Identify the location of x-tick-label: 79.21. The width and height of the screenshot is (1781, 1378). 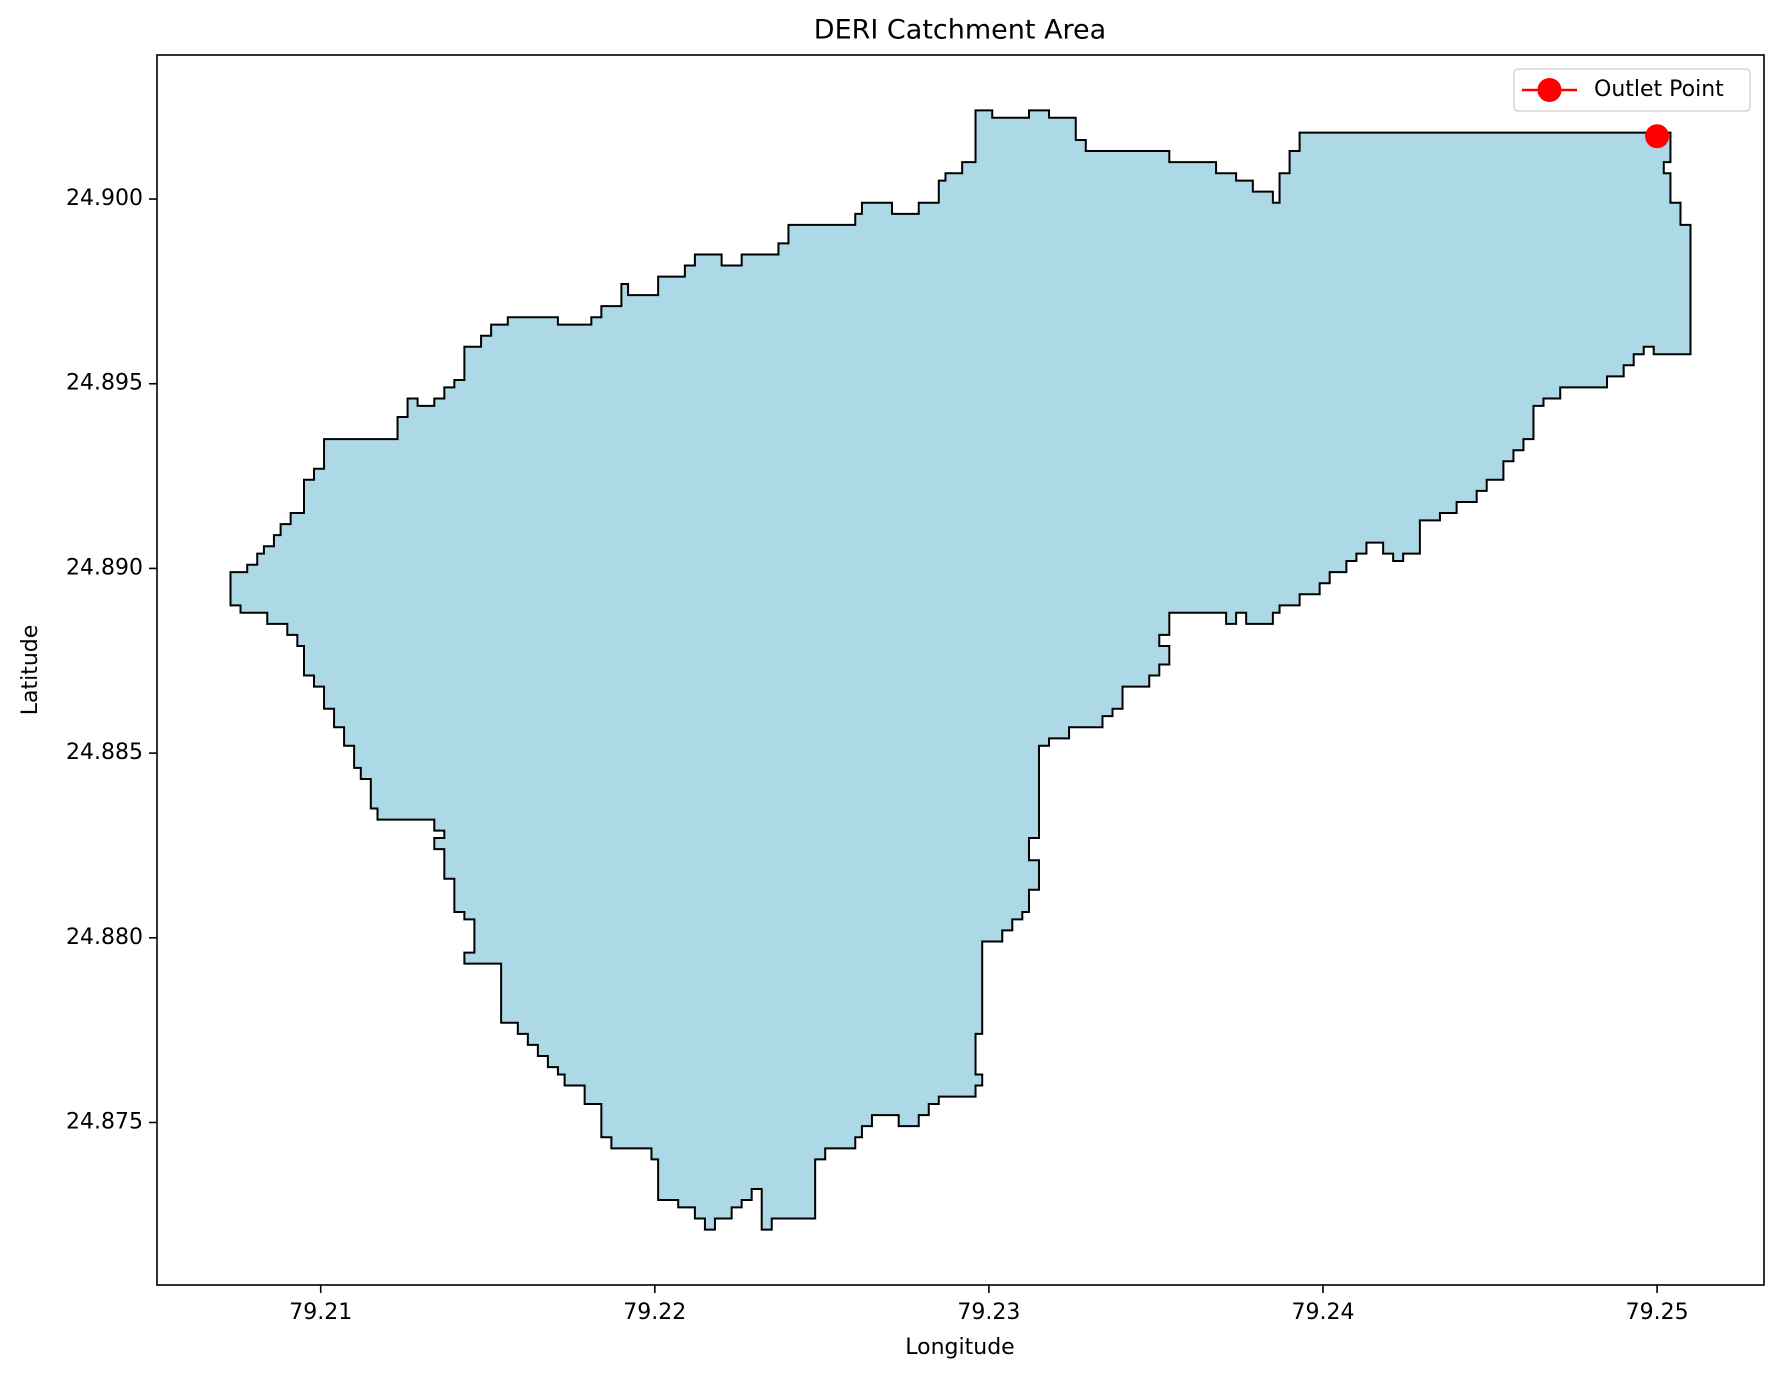
(320, 1312).